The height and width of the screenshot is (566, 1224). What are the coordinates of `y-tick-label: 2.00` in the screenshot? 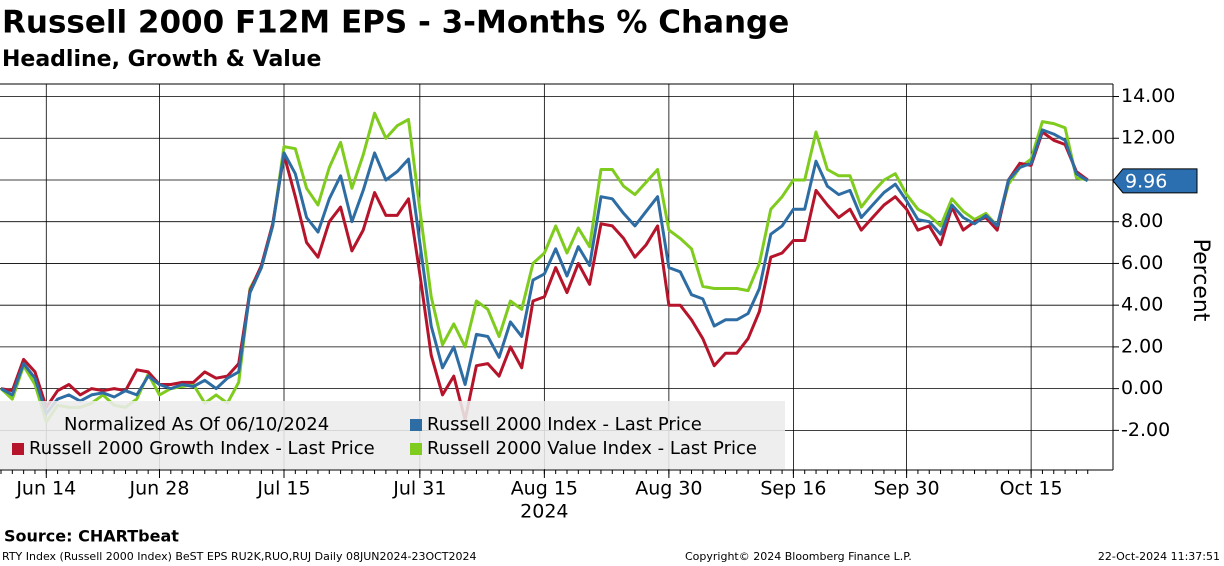 It's located at (1142, 346).